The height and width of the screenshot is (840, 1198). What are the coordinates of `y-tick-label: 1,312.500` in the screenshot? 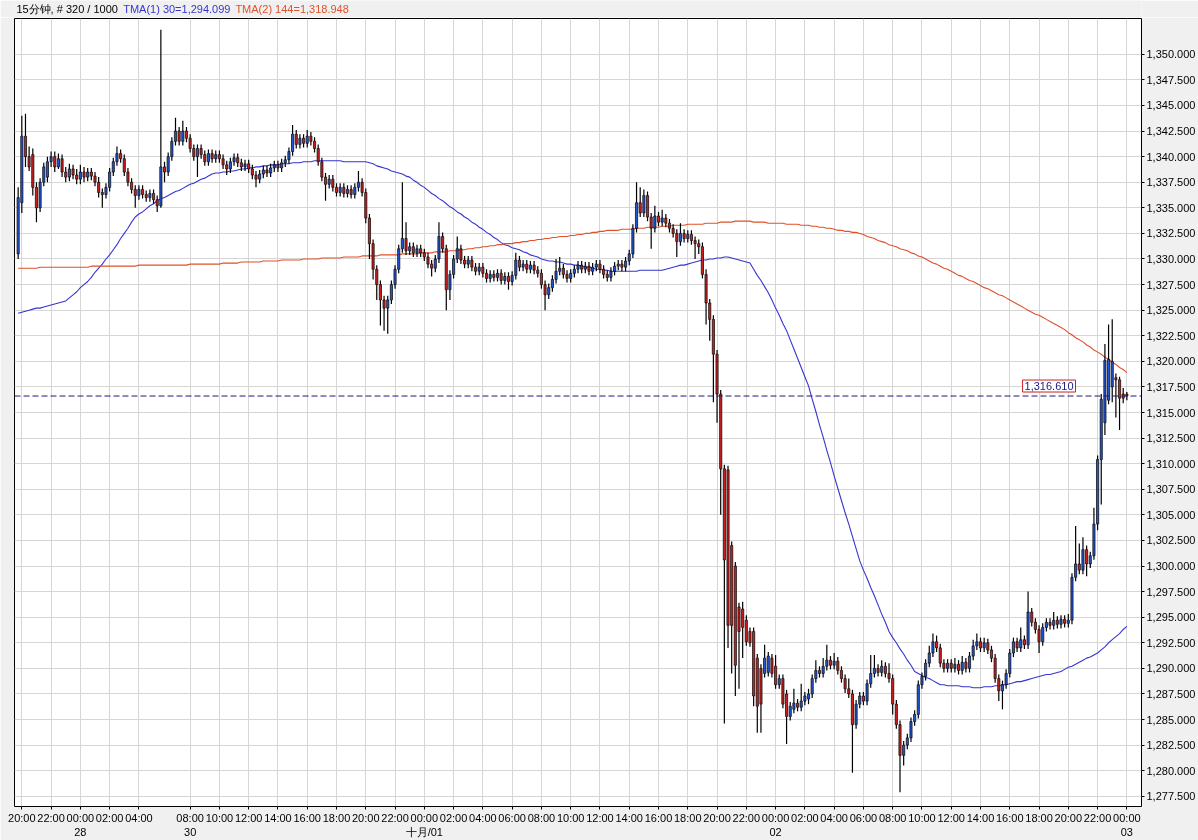 It's located at (1171, 438).